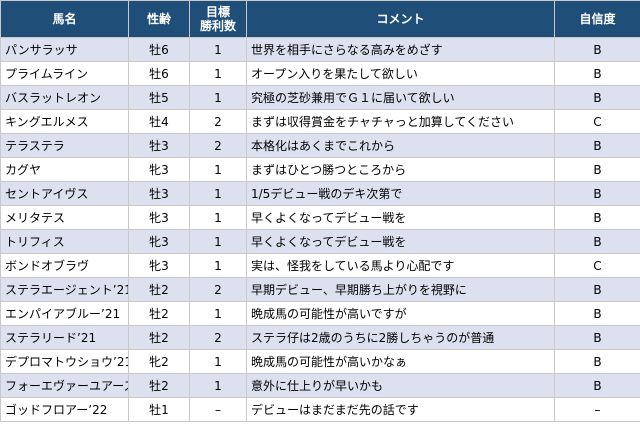 The width and height of the screenshot is (640, 428). What do you see at coordinates (400, 337) in the screenshot?
I see `comment-cell: ステラ仔は2歳のうちに2勝しちゃうのが普通` at bounding box center [400, 337].